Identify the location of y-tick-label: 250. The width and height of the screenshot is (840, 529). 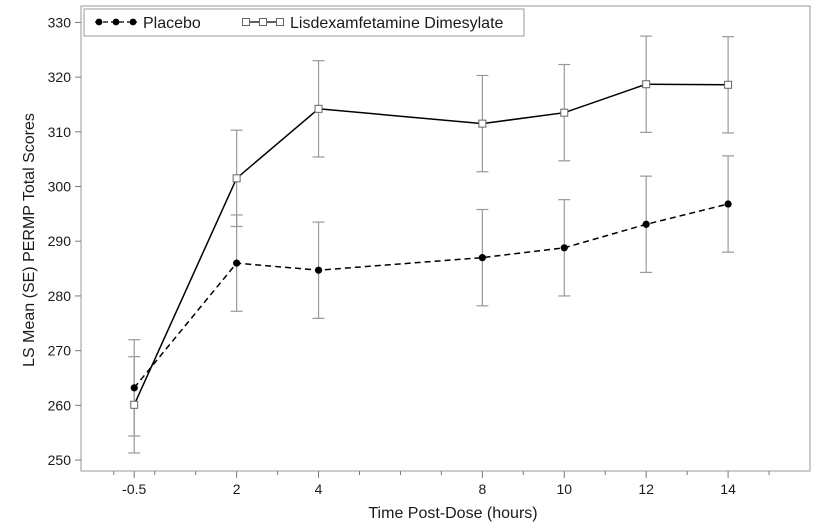
(60, 460).